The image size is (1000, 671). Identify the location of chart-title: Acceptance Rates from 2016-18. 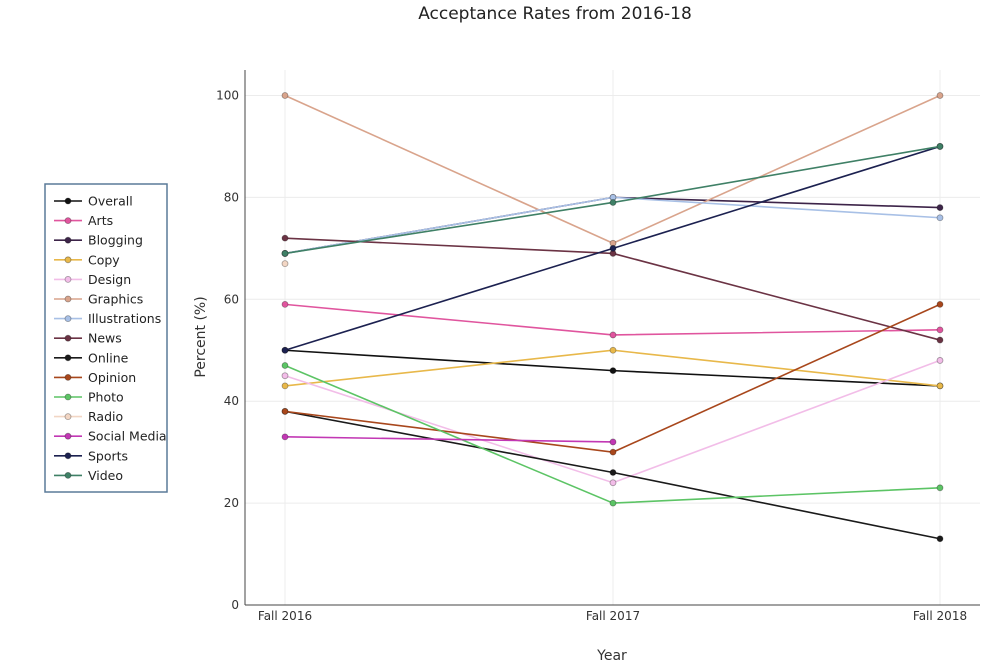
(555, 14).